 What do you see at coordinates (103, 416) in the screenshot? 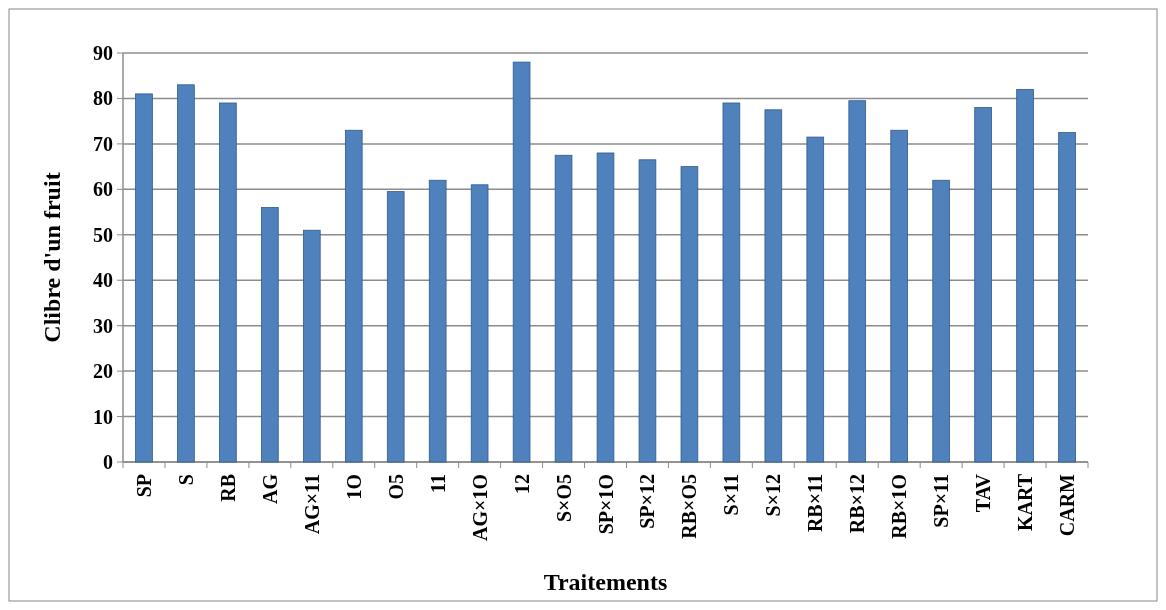
I see `y-tick-label: 10` at bounding box center [103, 416].